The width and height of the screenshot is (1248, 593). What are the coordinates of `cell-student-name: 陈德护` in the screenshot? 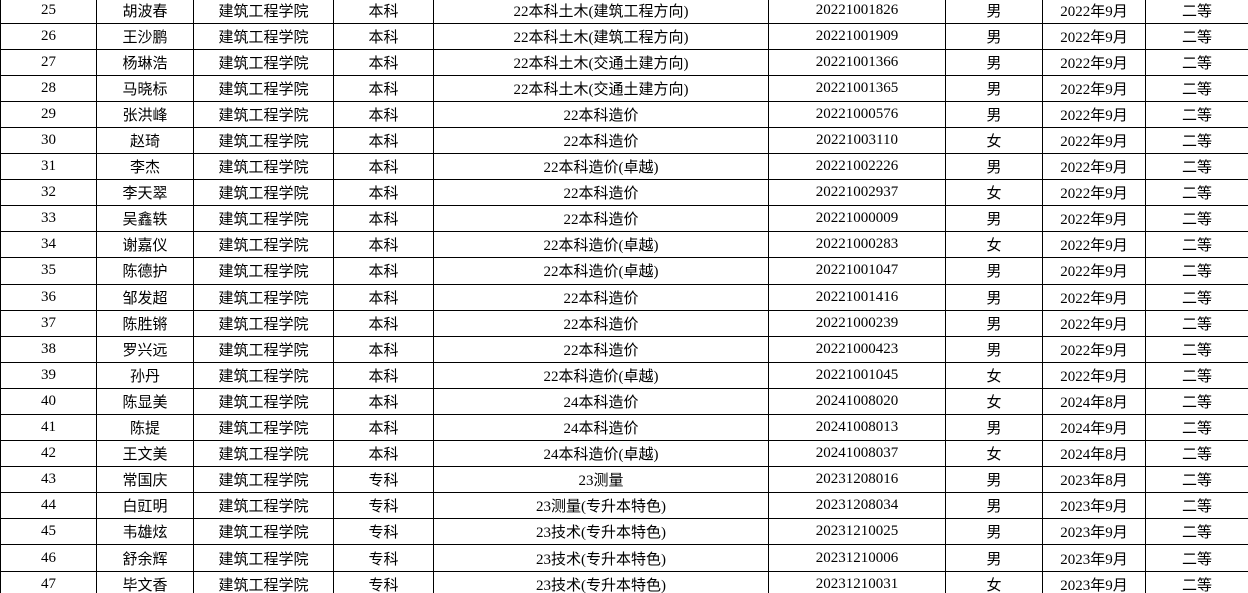 It's located at (145, 271).